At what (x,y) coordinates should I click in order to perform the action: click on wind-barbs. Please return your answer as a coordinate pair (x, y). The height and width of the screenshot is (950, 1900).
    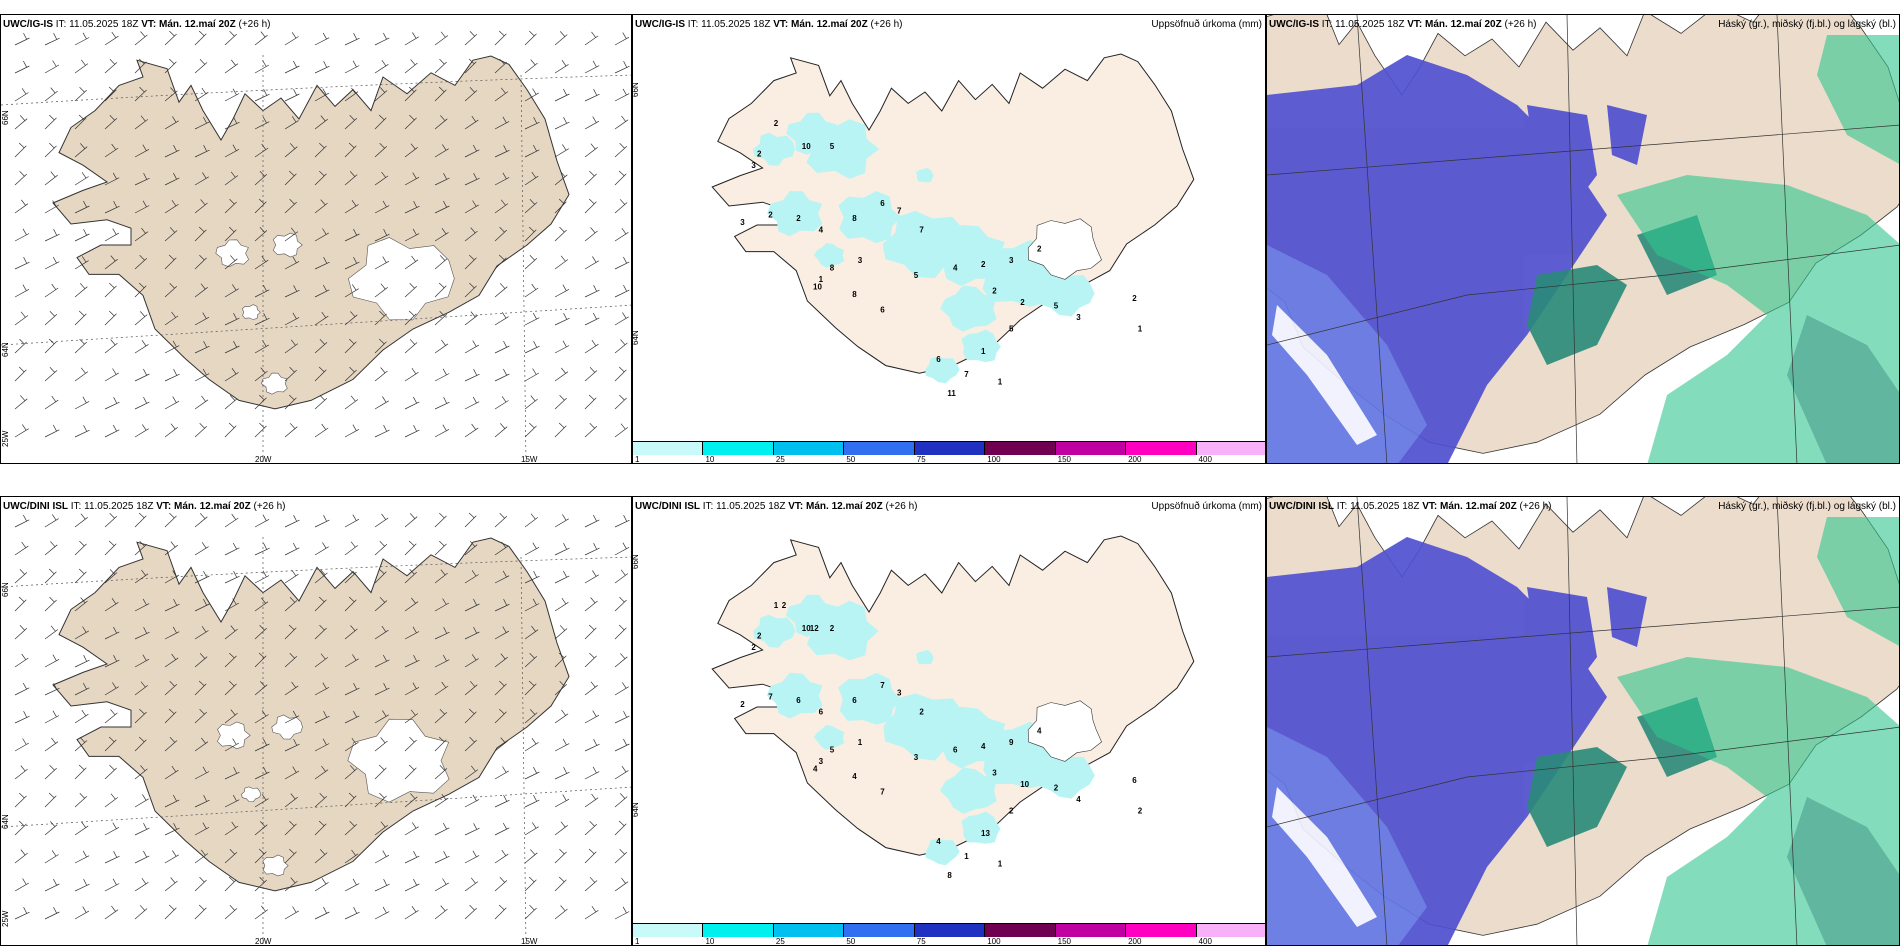
    Looking at the image, I should click on (322, 716).